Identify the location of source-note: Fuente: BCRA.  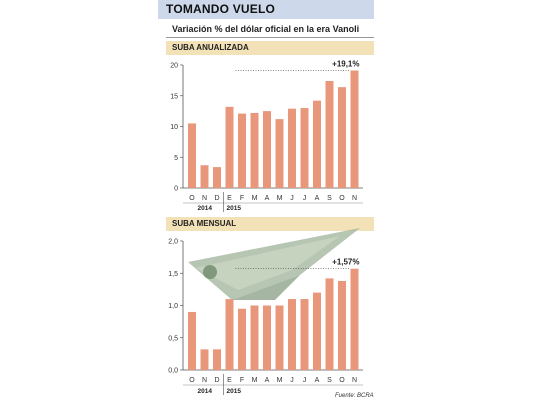
(354, 396).